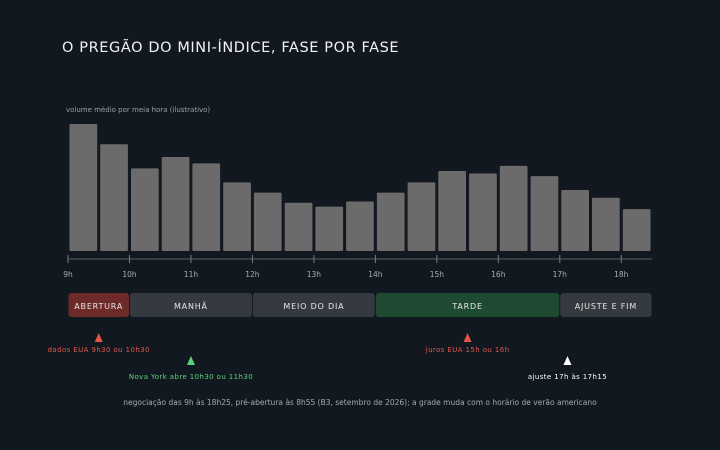 The width and height of the screenshot is (720, 450). What do you see at coordinates (68, 274) in the screenshot?
I see `x-tick-label: 9h` at bounding box center [68, 274].